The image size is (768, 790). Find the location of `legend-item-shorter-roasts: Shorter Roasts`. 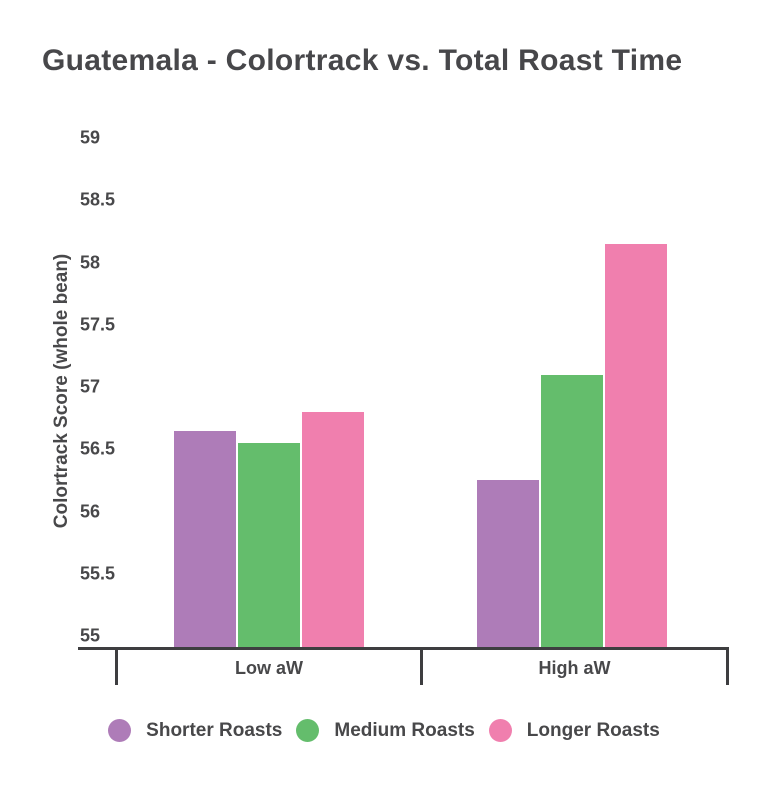

legend-item-shorter-roasts: Shorter Roasts is located at coordinates (195, 730).